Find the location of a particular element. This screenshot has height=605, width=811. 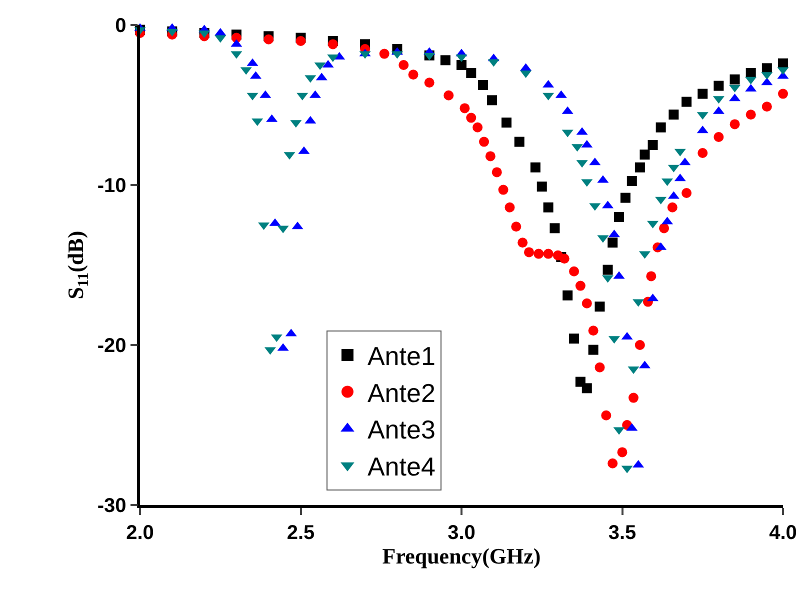

y-tick-label: -30 is located at coordinates (111, 506).